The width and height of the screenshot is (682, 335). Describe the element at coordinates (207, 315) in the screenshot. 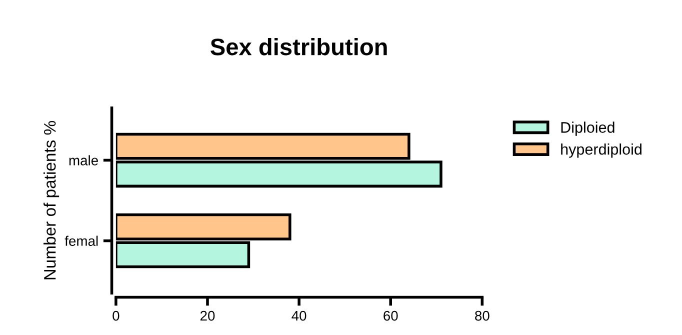

I see `x-tick-label: 20` at that location.